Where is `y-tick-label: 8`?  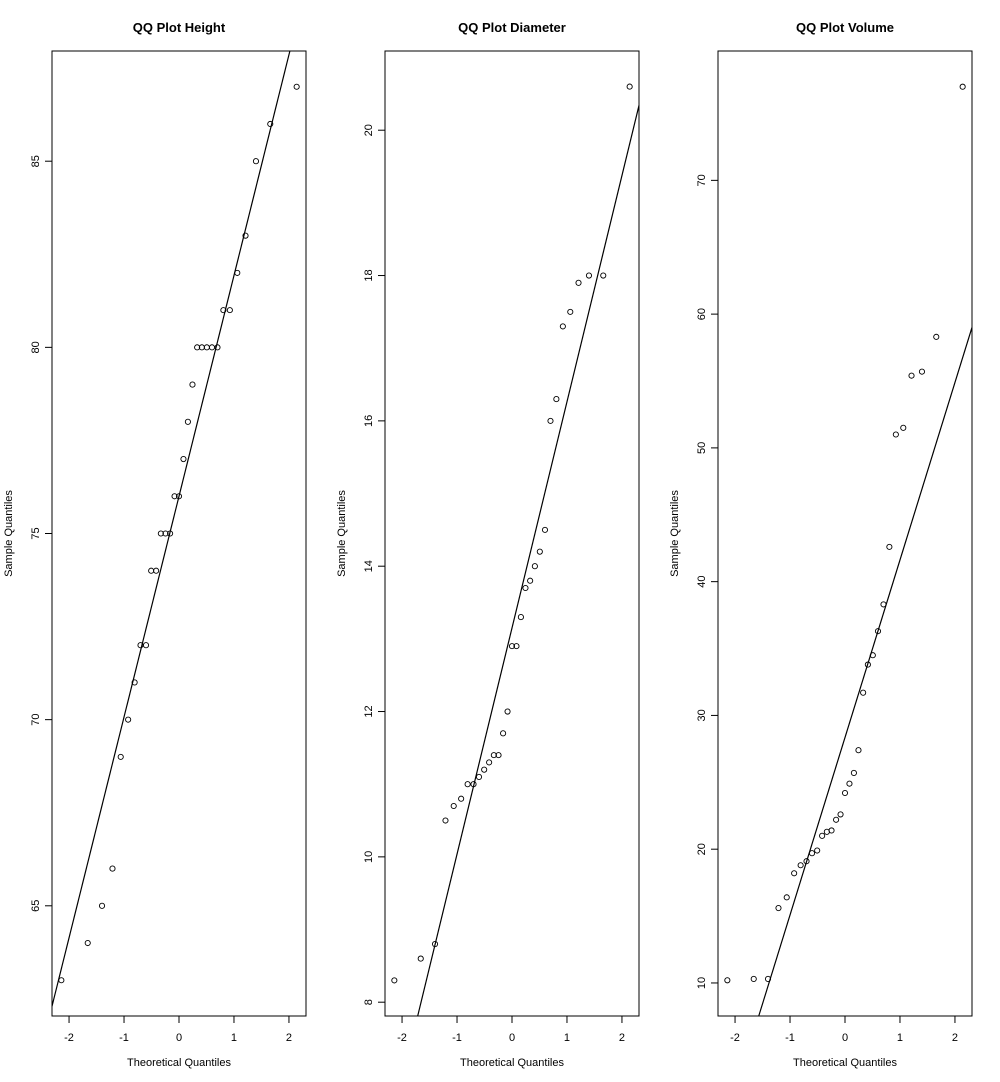
y-tick-label: 8 is located at coordinates (369, 1002).